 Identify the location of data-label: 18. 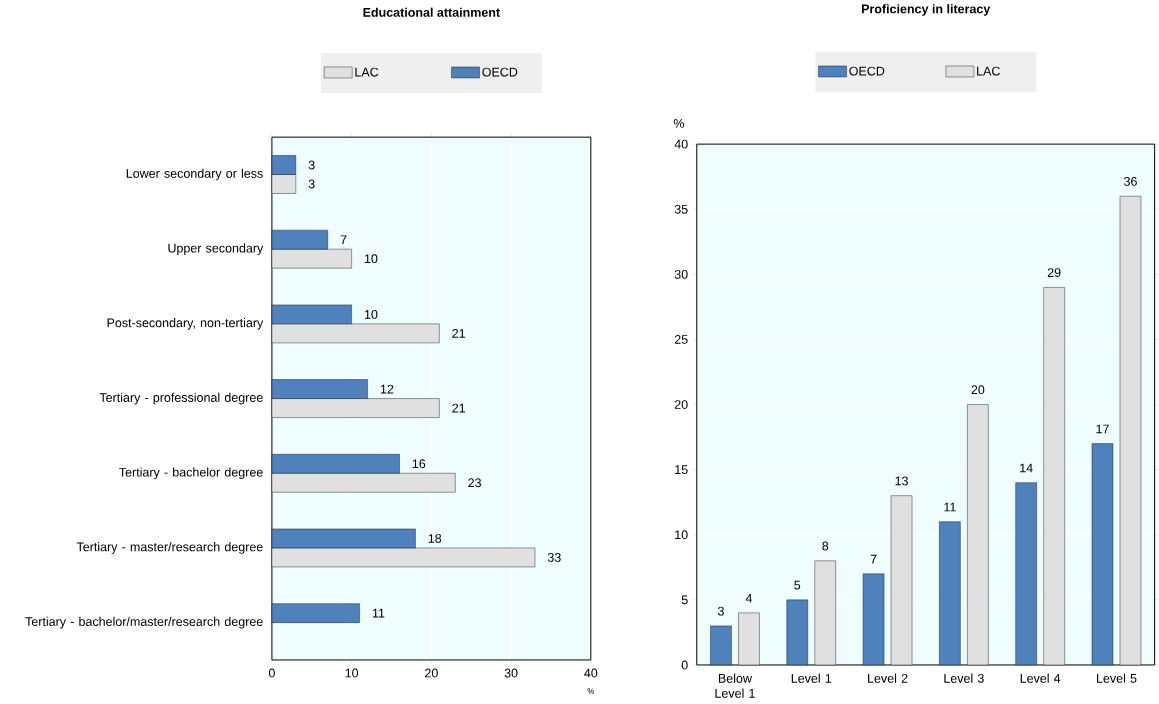
(435, 538).